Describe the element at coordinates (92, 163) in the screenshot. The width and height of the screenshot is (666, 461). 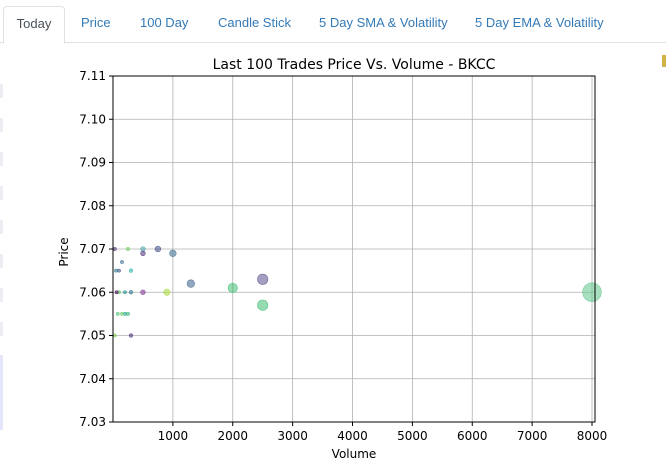
I see `y-tick-label: 7.09` at that location.